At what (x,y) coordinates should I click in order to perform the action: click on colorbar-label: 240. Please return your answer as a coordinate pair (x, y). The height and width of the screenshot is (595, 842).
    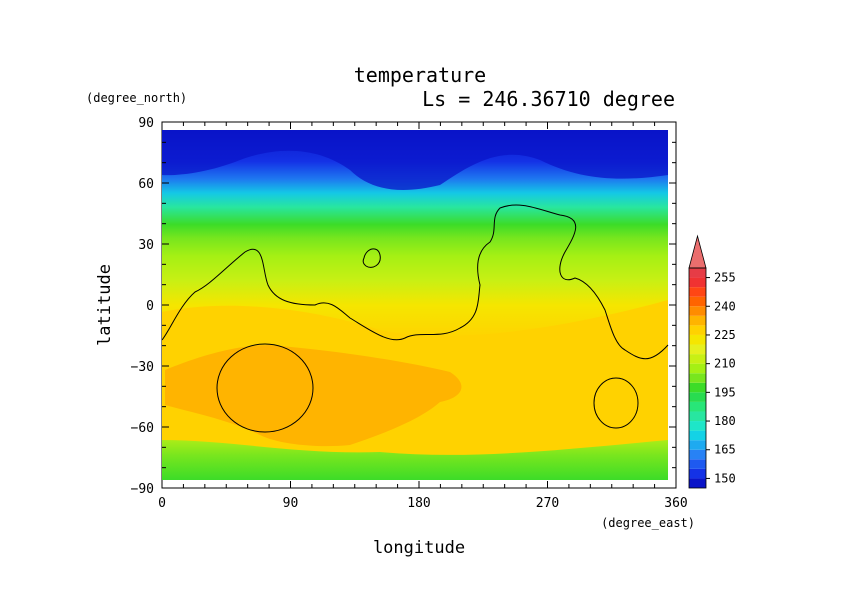
    Looking at the image, I should click on (725, 306).